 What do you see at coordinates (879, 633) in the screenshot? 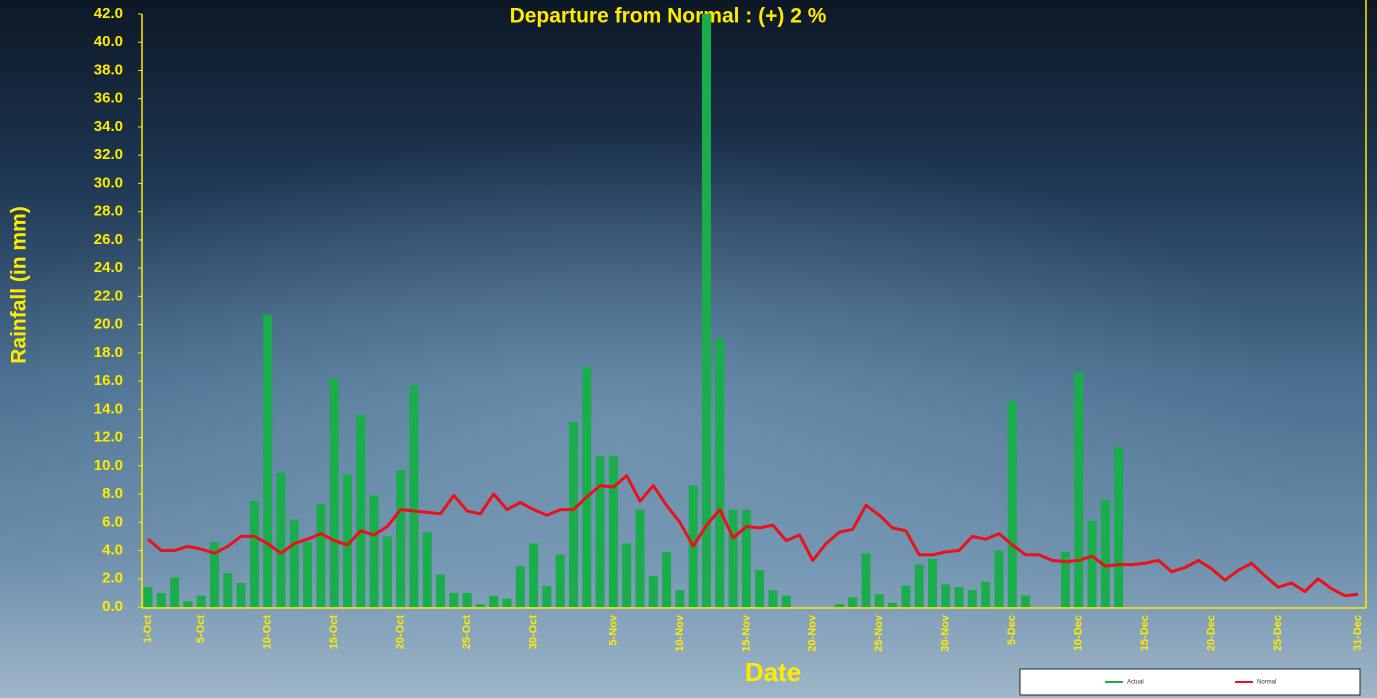
I see `x-tick-label: 25-Nov` at bounding box center [879, 633].